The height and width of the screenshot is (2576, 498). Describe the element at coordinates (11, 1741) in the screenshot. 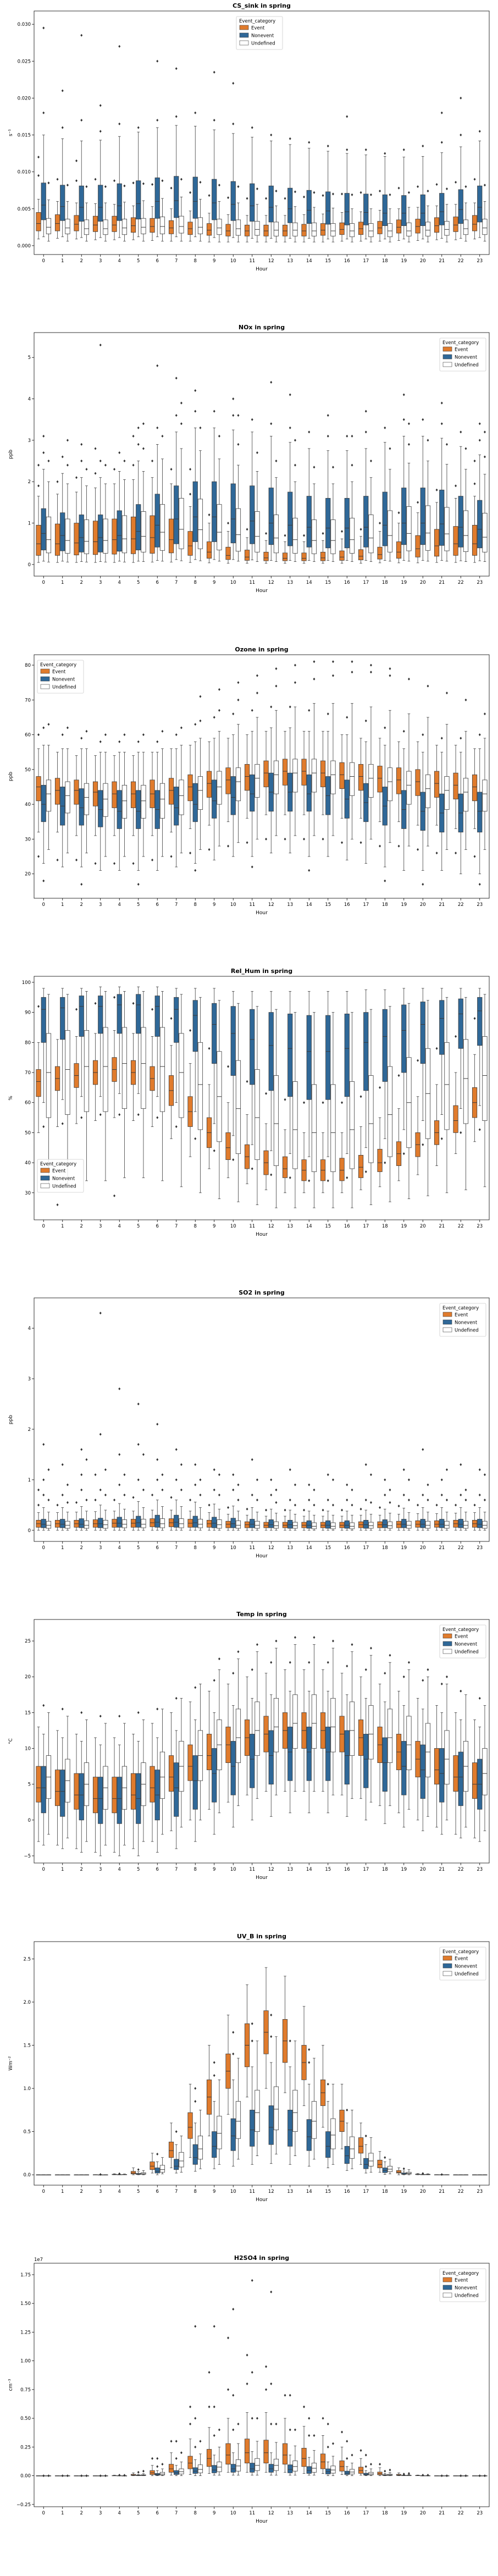

I see `y-axis-label: °C` at that location.